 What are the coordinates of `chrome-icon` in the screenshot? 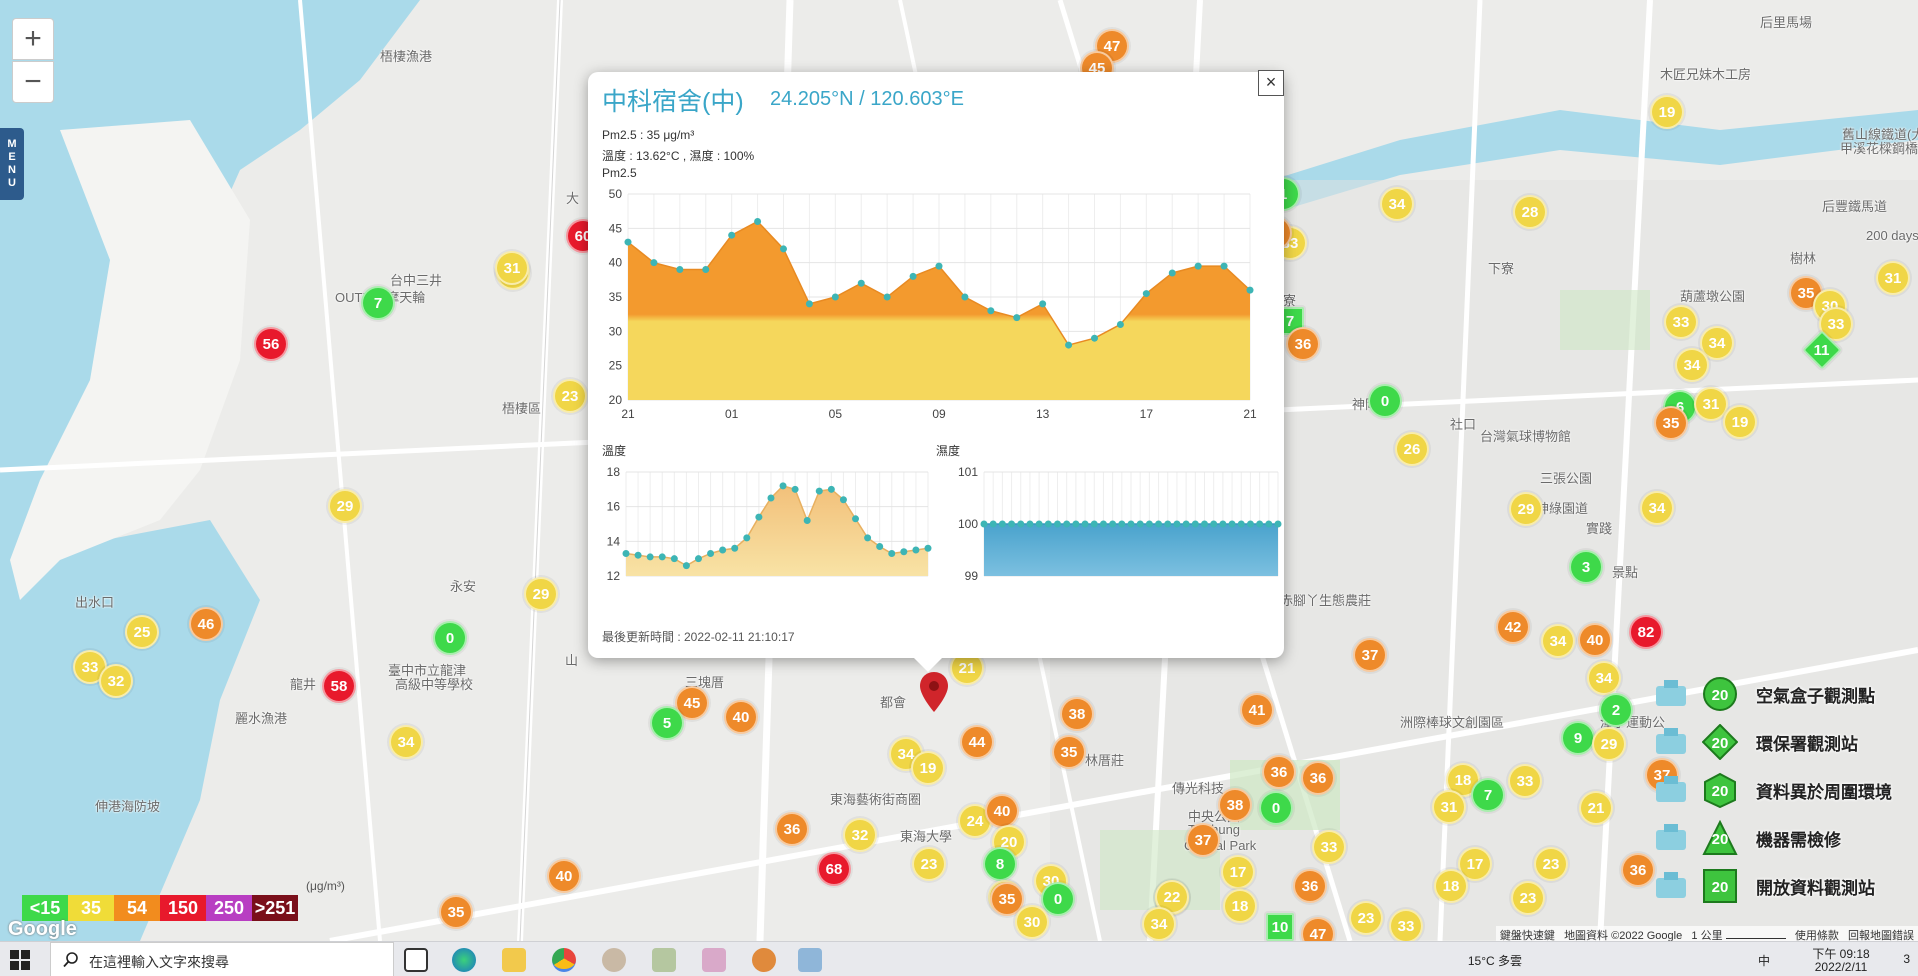 It's located at (564, 960).